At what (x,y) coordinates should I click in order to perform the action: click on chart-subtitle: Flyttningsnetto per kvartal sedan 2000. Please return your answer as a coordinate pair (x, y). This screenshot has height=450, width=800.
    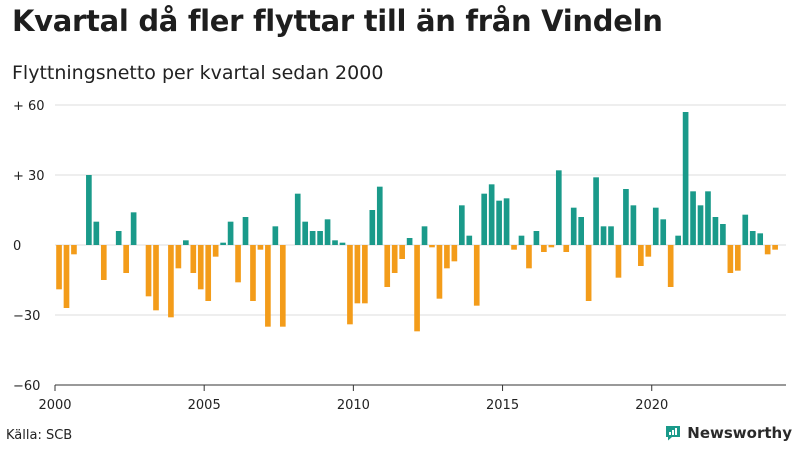
    Looking at the image, I should click on (198, 73).